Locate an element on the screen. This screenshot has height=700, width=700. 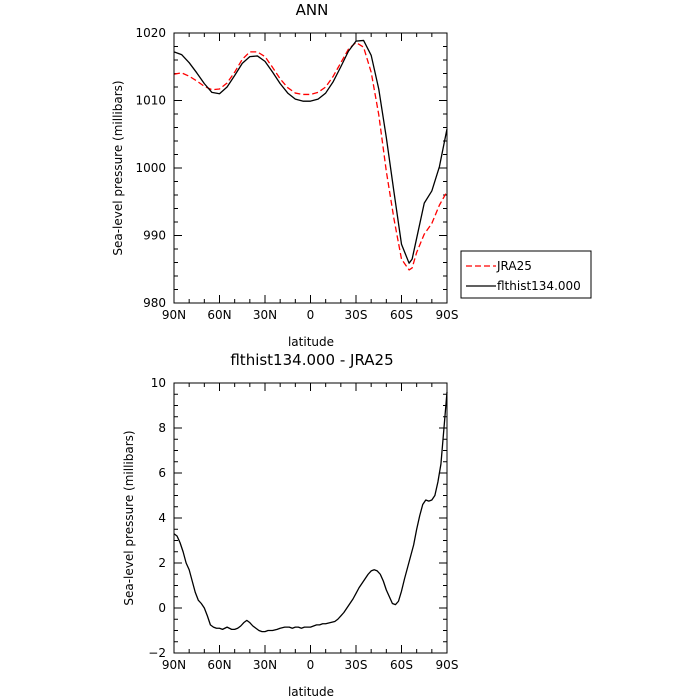
bottom-x-tick-label: 60S is located at coordinates (401, 665).